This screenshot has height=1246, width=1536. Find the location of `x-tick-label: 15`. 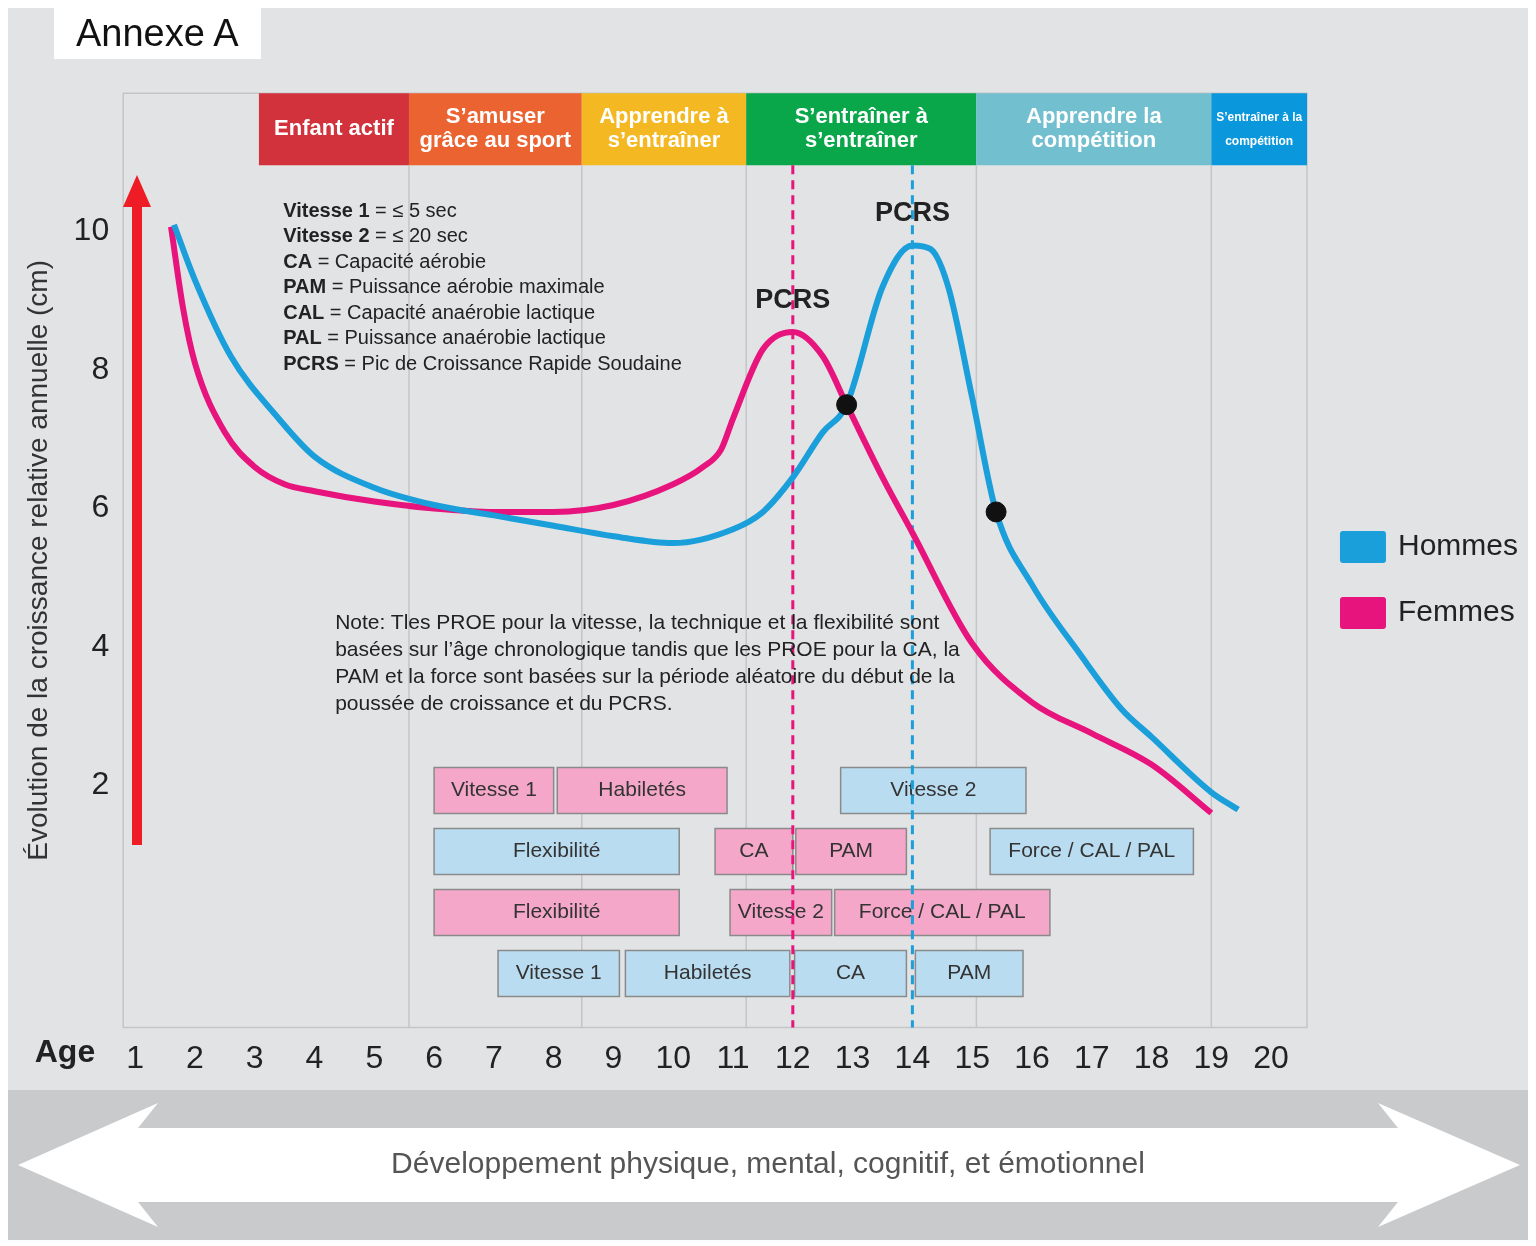

x-tick-label: 15 is located at coordinates (972, 1056).